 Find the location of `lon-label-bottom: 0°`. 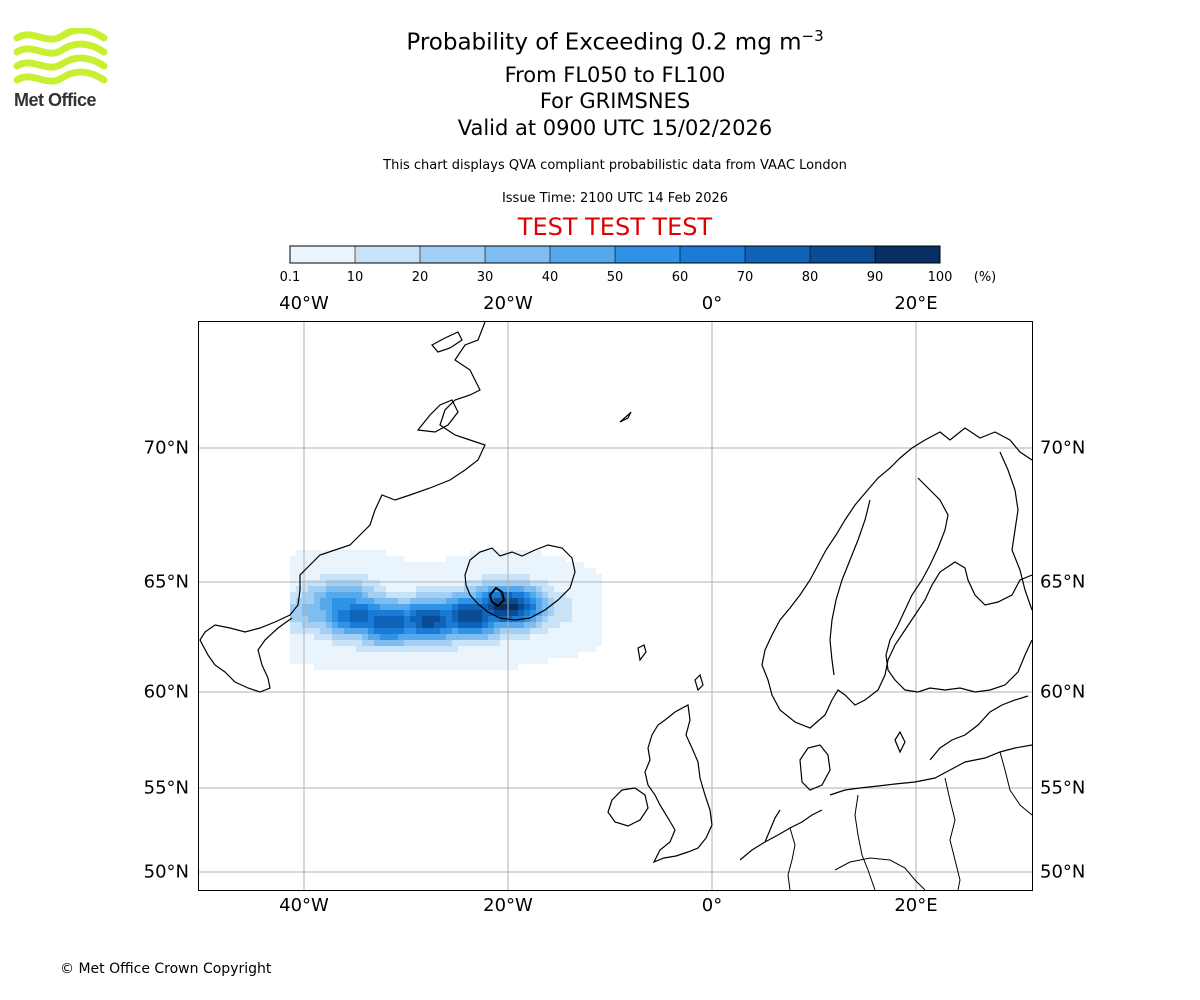

lon-label-bottom: 0° is located at coordinates (712, 905).